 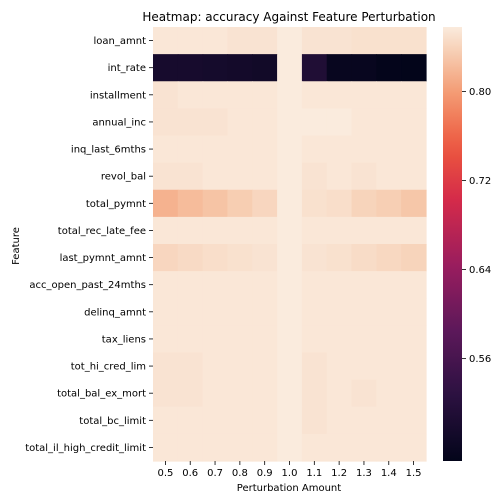 What do you see at coordinates (290, 473) in the screenshot?
I see `x-tick-label: 1.0` at bounding box center [290, 473].